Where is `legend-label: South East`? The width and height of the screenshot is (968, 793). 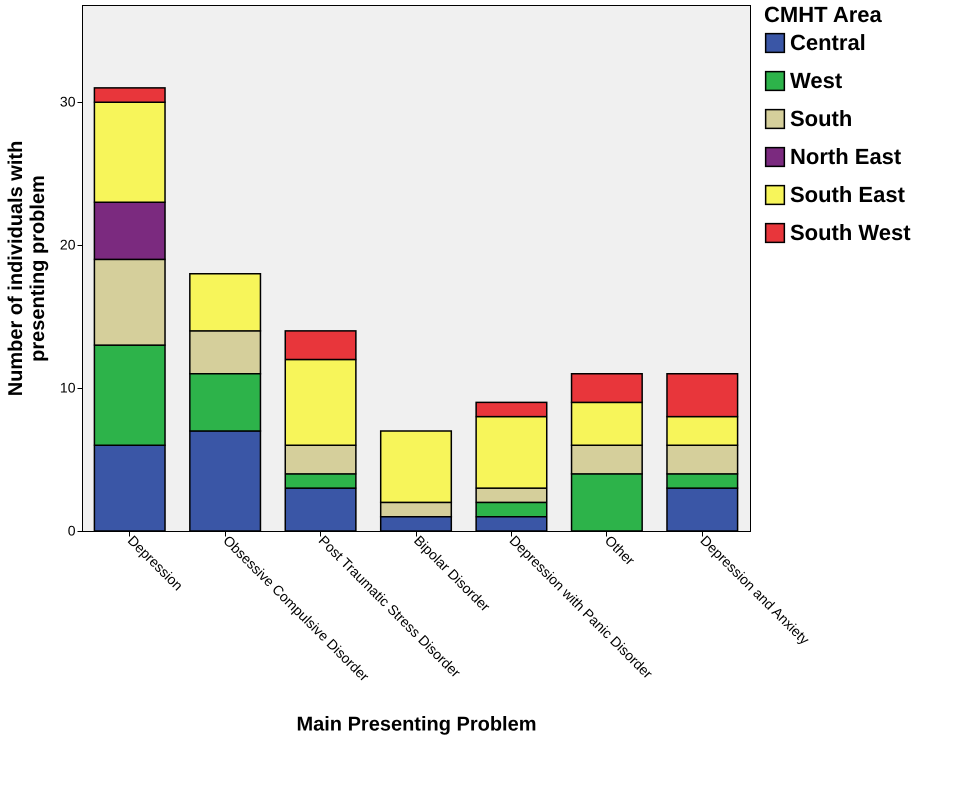 legend-label: South East is located at coordinates (848, 194).